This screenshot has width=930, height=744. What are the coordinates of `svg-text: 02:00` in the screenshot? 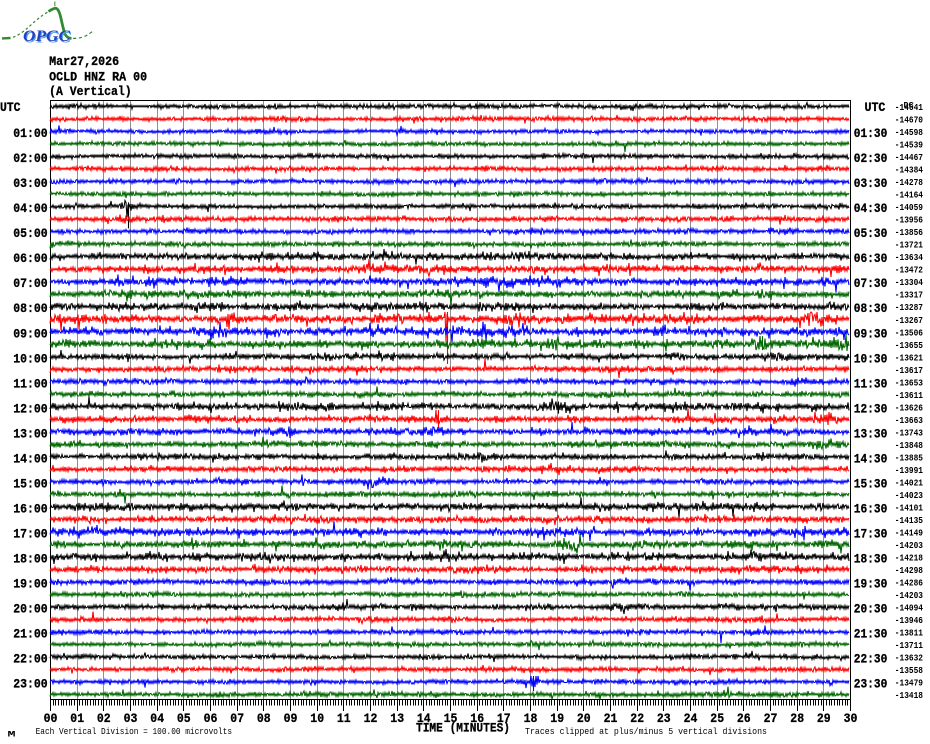 It's located at (30, 158).